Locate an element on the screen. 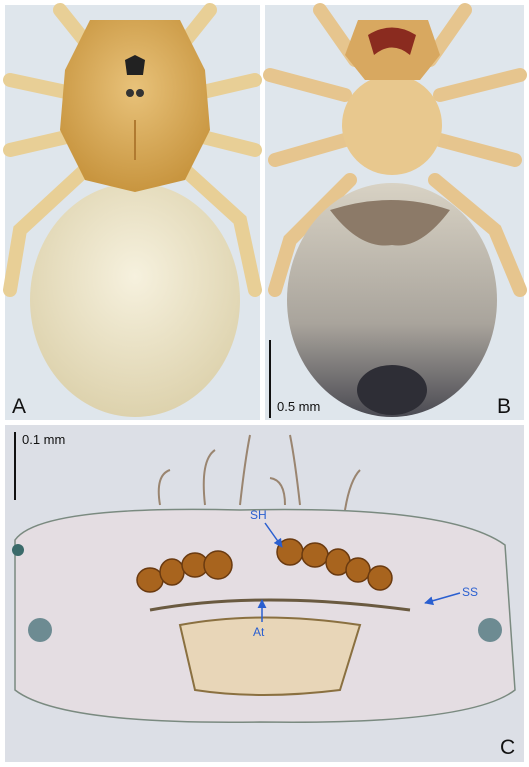 The width and height of the screenshot is (529, 767). scale-text: 0.5 mm is located at coordinates (298, 406).